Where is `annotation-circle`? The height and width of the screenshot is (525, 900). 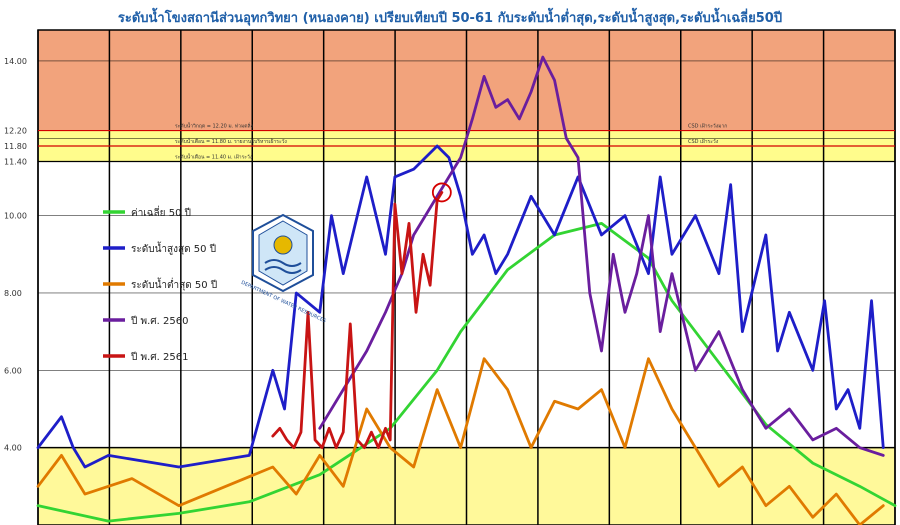
annotation-circle is located at coordinates (441, 192).